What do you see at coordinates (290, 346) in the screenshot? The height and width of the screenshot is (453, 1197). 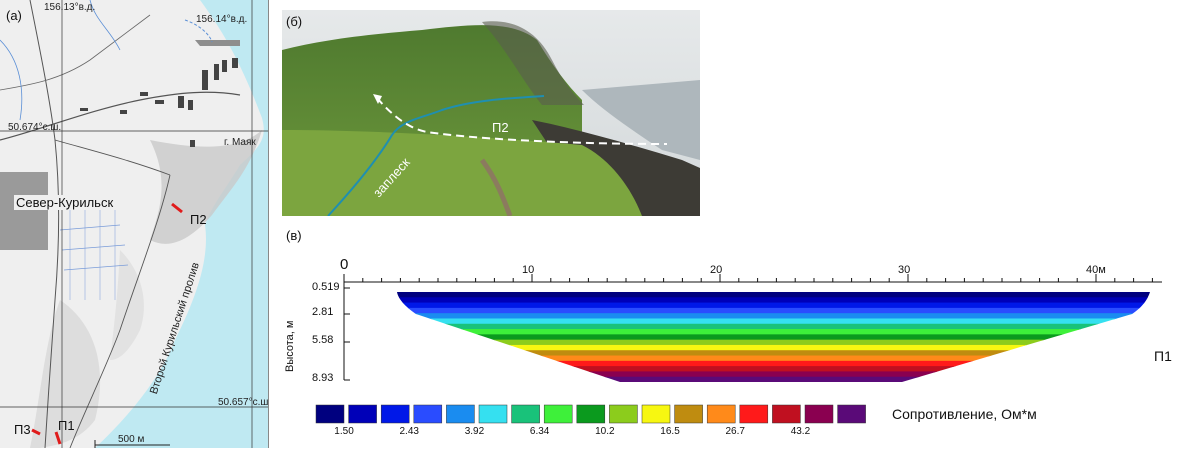 I see `y-axis-label: Высота, м` at bounding box center [290, 346].